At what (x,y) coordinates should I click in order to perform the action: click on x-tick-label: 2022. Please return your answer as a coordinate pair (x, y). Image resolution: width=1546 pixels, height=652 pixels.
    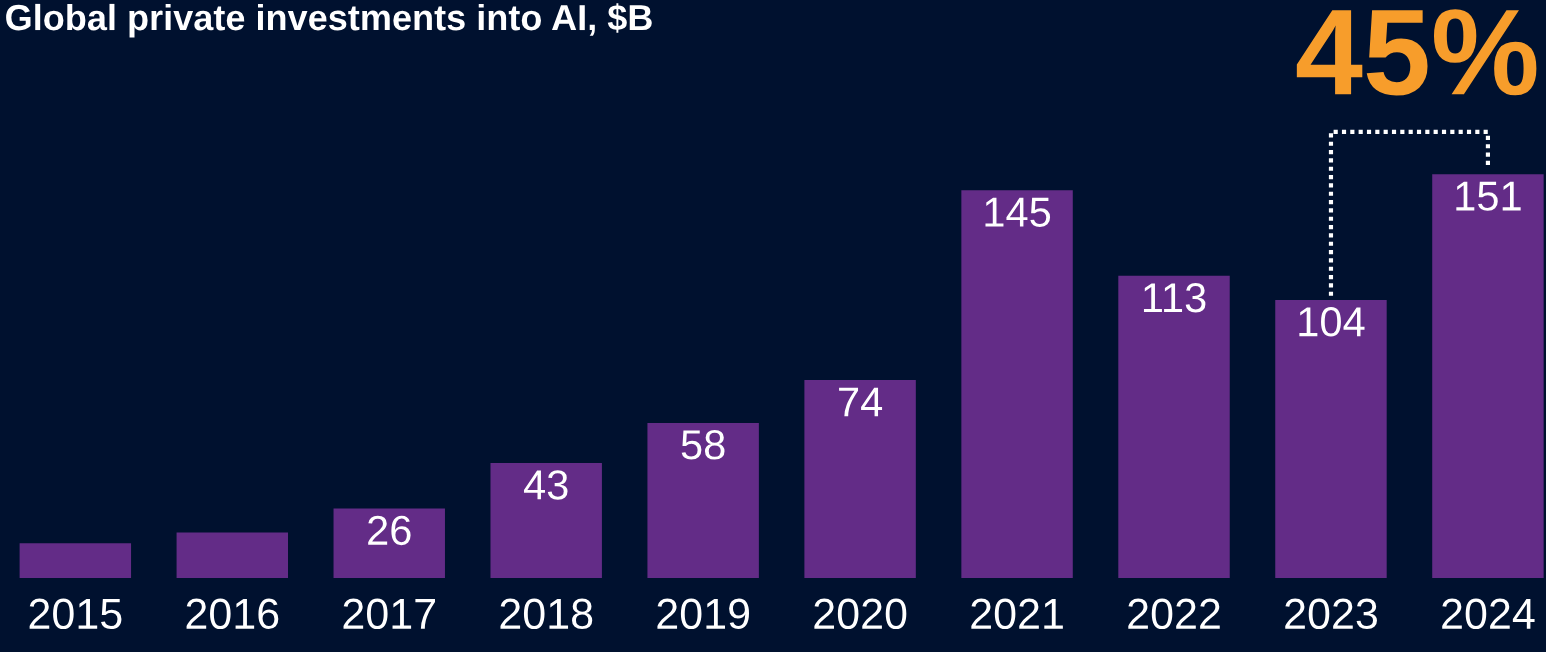
    Looking at the image, I should click on (1174, 614).